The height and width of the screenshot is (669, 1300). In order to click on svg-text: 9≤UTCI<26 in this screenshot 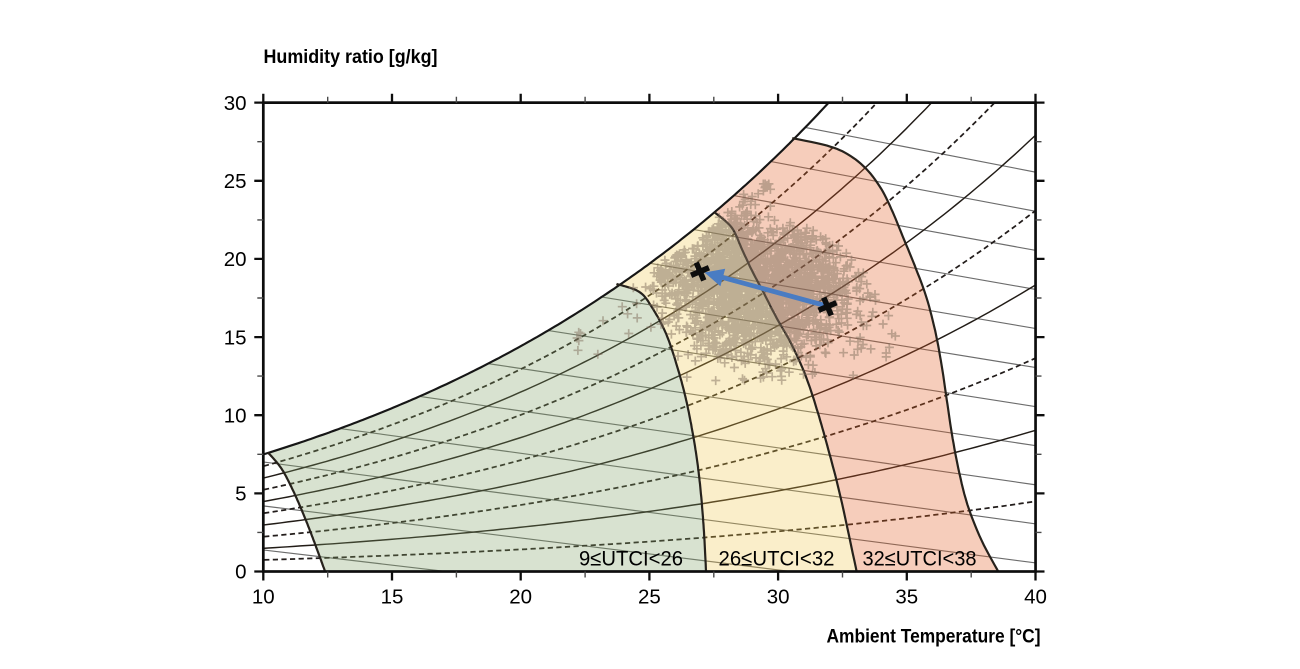, I will do `click(631, 559)`.